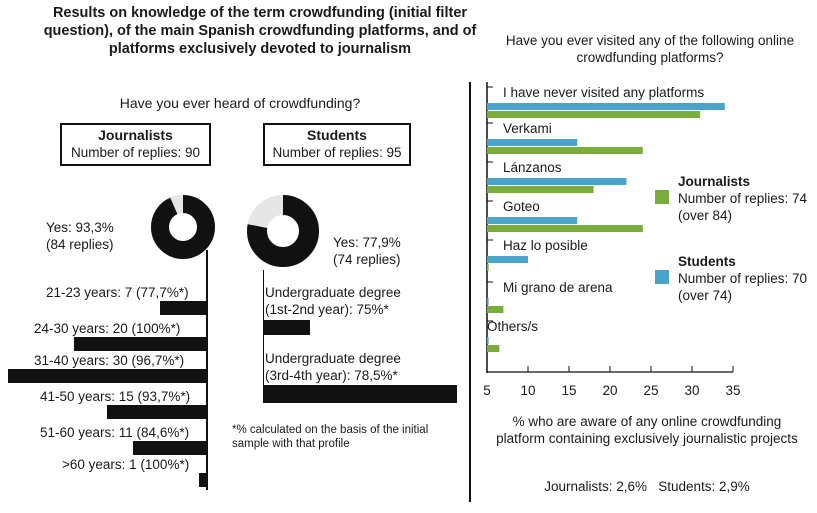  I want to click on x-tick-label: 30, so click(692, 390).